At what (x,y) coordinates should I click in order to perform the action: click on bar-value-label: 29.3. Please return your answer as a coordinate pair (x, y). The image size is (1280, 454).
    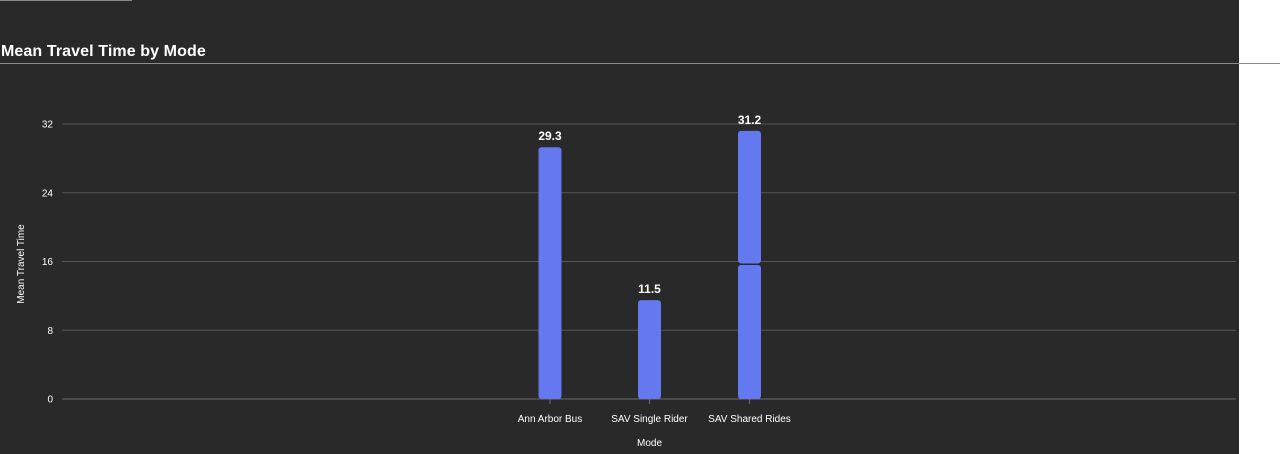
    Looking at the image, I should click on (550, 136).